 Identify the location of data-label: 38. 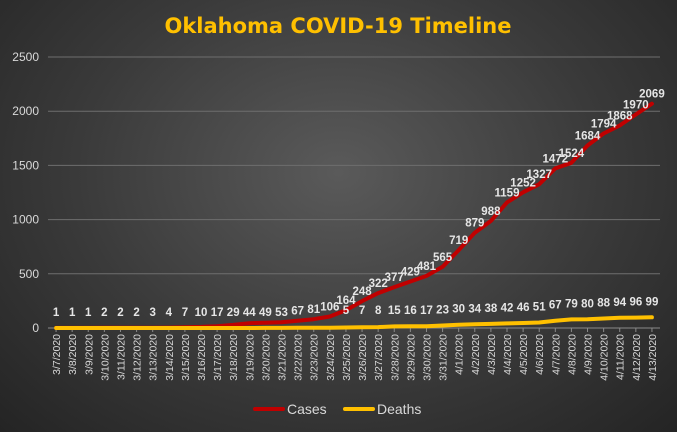
(490, 309).